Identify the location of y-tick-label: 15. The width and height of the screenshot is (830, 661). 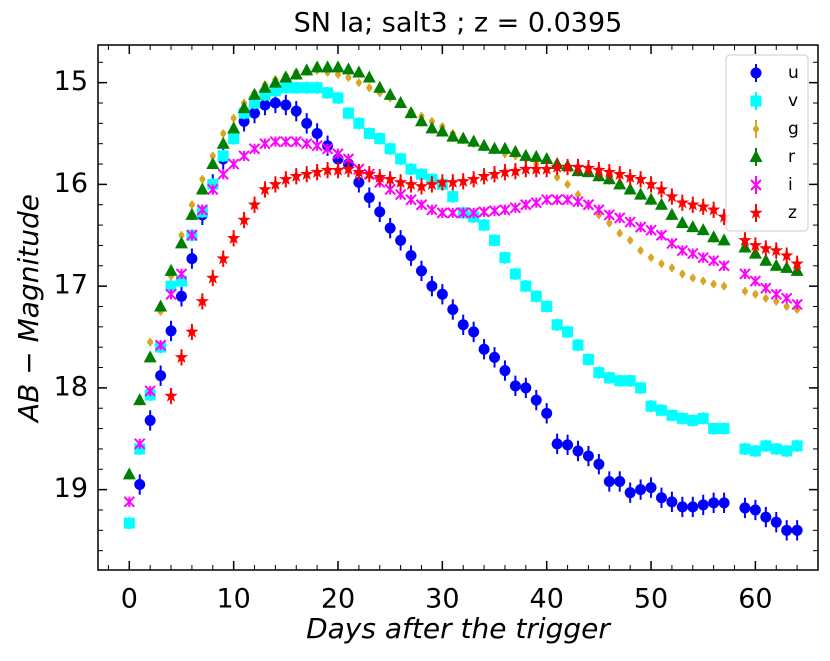
(71, 81).